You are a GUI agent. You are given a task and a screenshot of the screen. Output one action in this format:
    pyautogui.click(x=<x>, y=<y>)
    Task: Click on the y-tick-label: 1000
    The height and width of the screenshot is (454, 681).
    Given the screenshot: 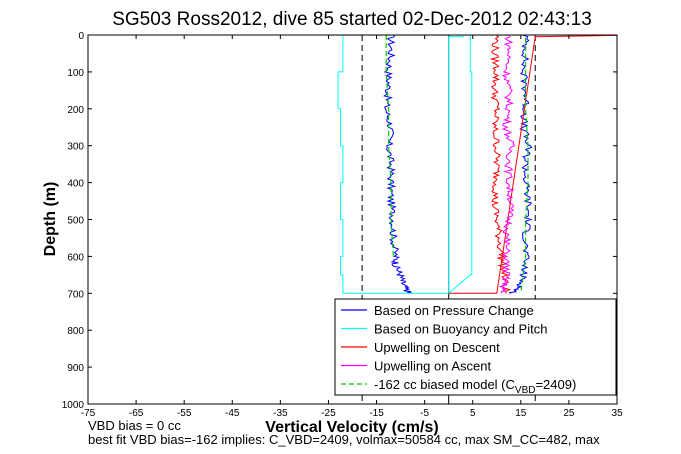 What is the action you would take?
    pyautogui.click(x=73, y=405)
    